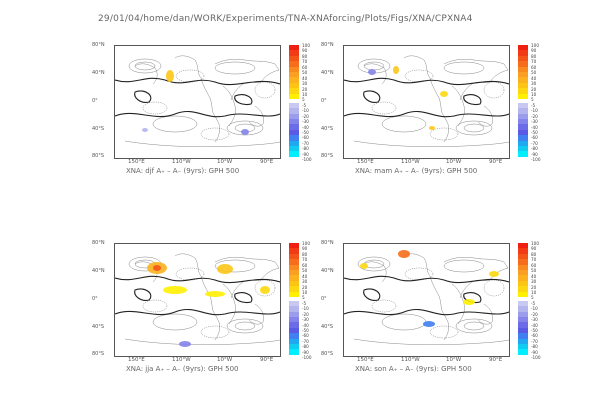 The width and height of the screenshot is (589, 416). Describe the element at coordinates (413, 369) in the screenshot. I see `panel-caption: XNA: son A₊ – A₋ (9yrs): GPH 500` at that location.